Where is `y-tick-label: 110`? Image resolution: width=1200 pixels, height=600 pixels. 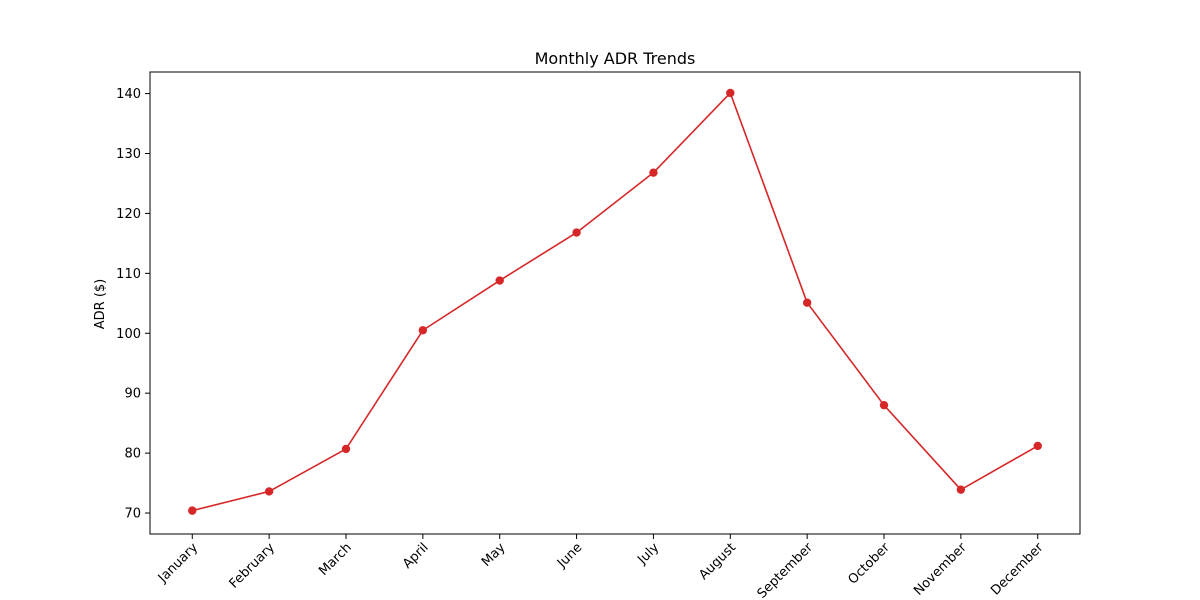 y-tick-label: 110 is located at coordinates (128, 274).